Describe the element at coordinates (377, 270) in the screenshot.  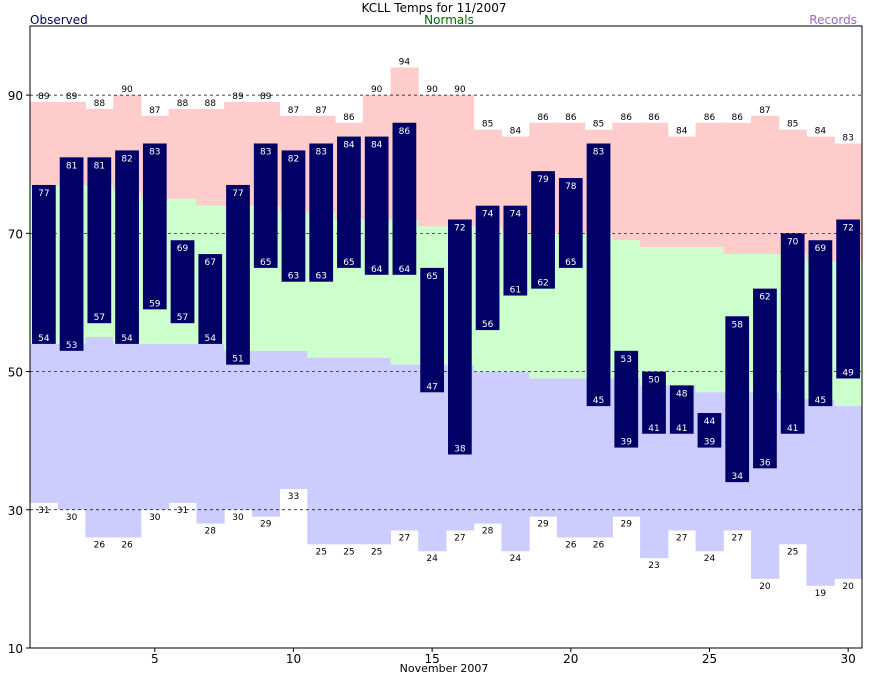
I see `observed-low-label: 64` at that location.